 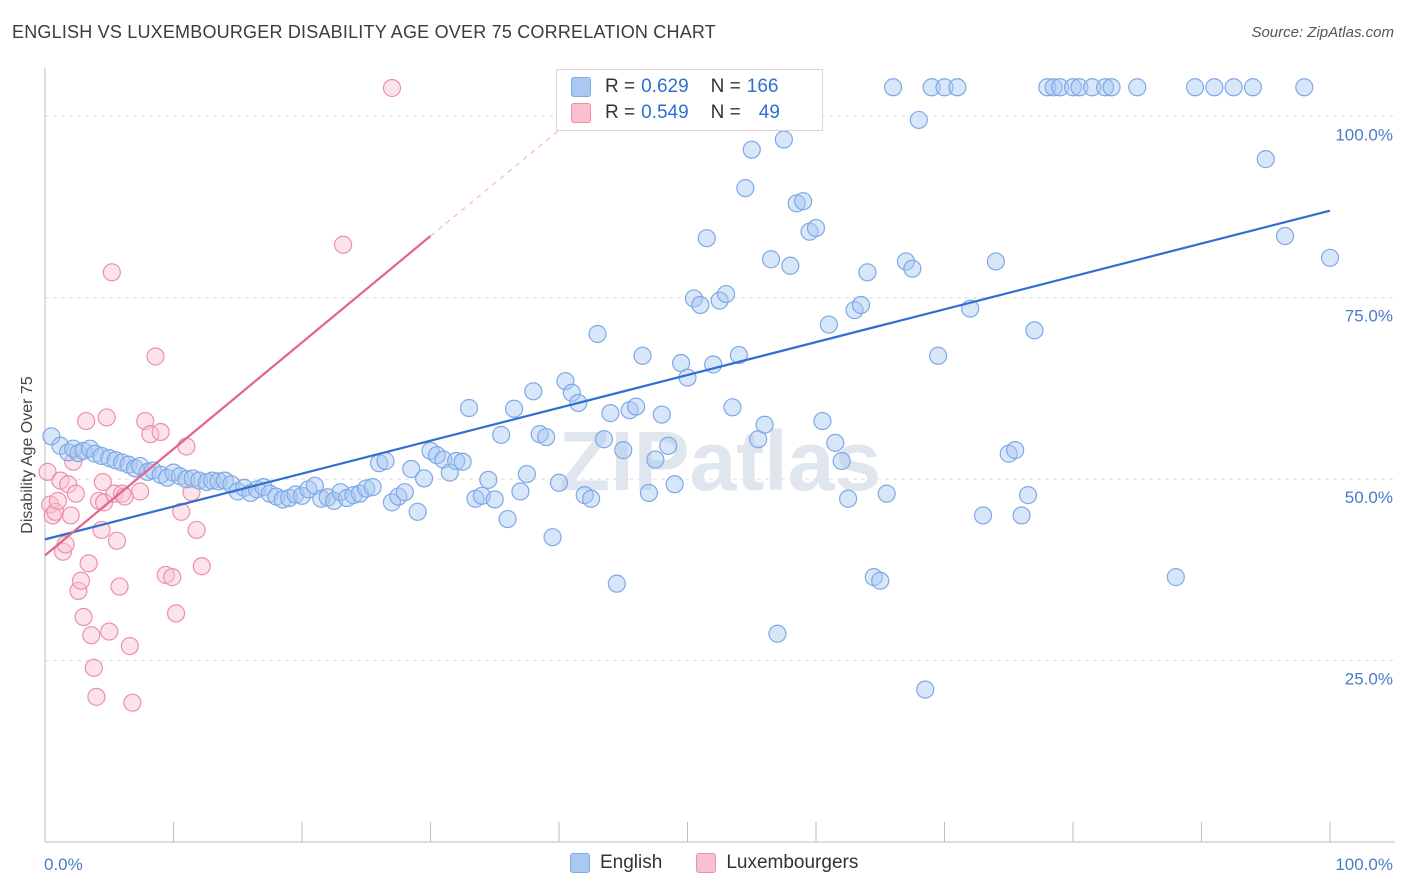 I want to click on stats-row-english: R = 0.629 N = 166, so click(x=674, y=87).